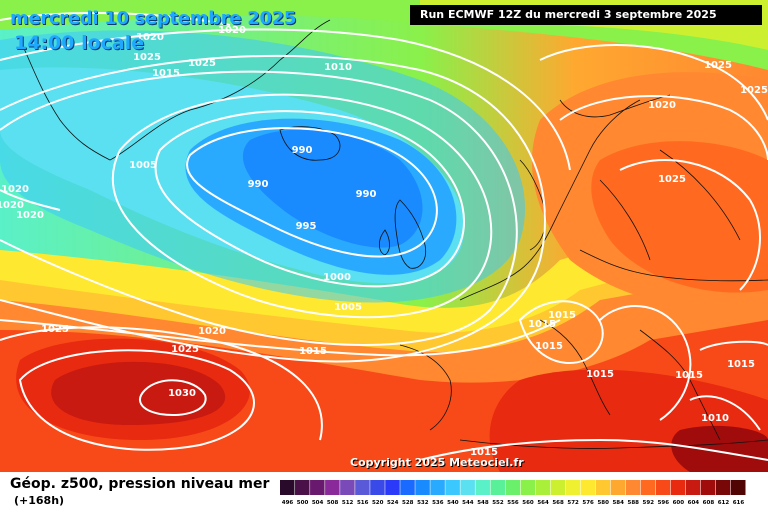 This screenshot has height=512, width=768. What do you see at coordinates (437, 462) in the screenshot?
I see `copyright-text: Copyright 2025 Meteociel.fr` at bounding box center [437, 462].